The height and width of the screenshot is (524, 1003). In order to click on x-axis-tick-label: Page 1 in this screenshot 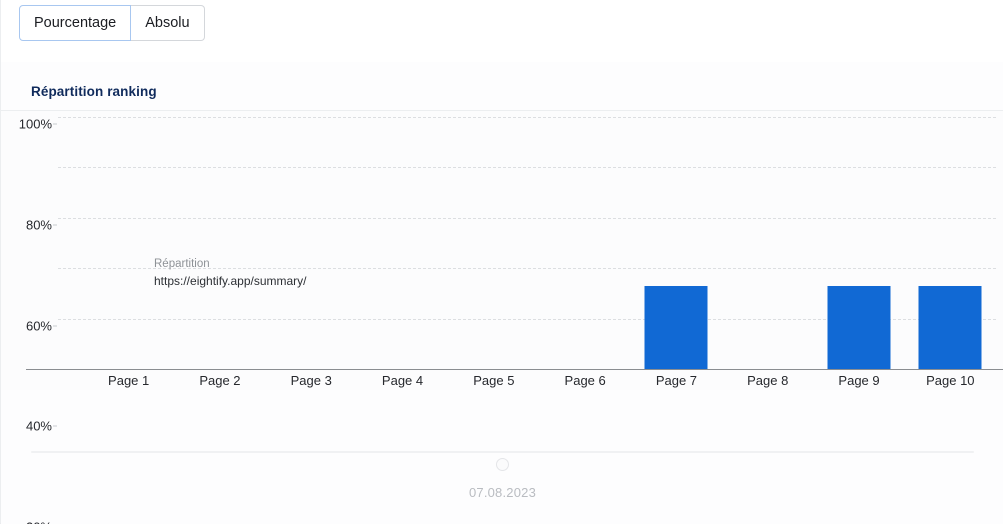, I will do `click(129, 380)`.